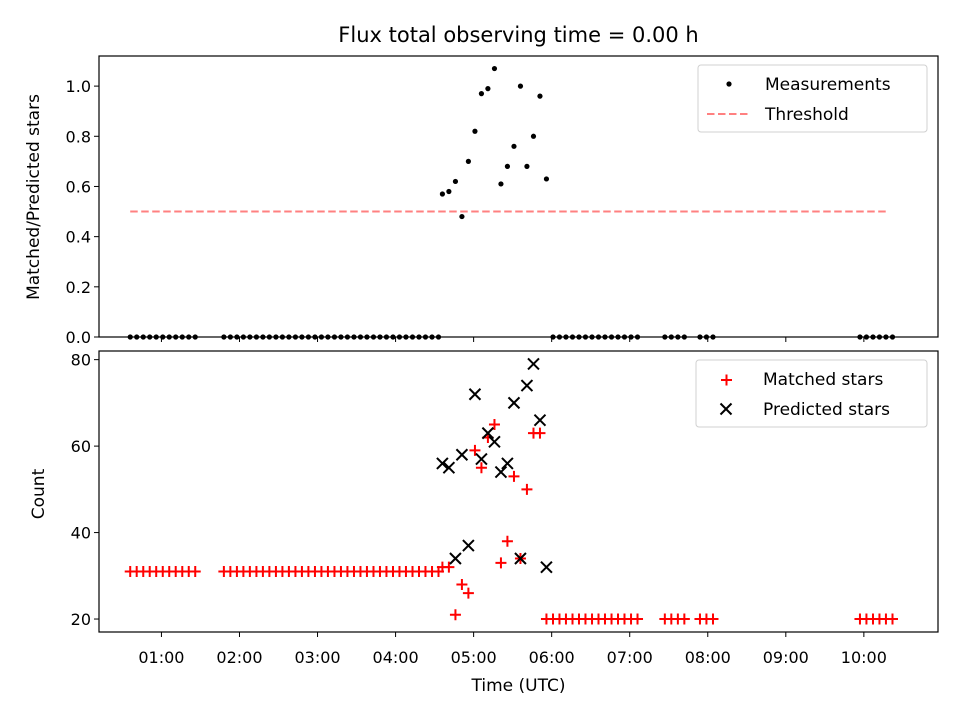 Image resolution: width=960 pixels, height=720 pixels. Describe the element at coordinates (786, 657) in the screenshot. I see `x-tick-label: 09:00` at that location.